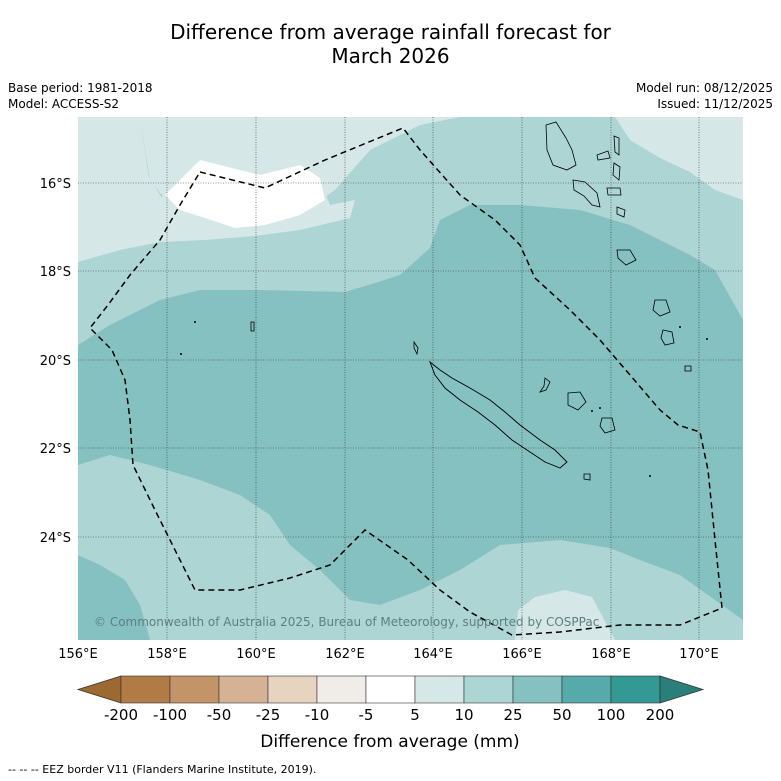 This screenshot has height=781, width=781. What do you see at coordinates (252, 326) in the screenshot?
I see `chesterfield-islet` at bounding box center [252, 326].